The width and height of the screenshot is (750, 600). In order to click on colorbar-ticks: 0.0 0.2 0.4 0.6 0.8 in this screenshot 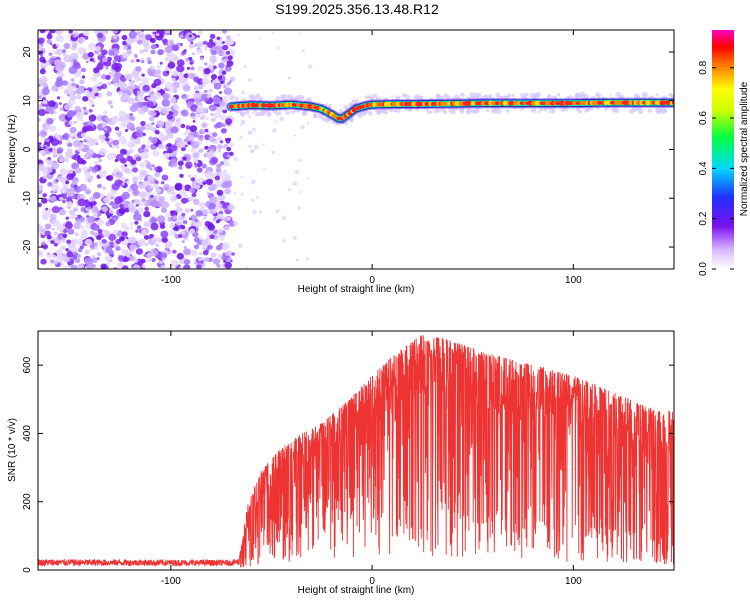, I will do `click(716, 168)`.